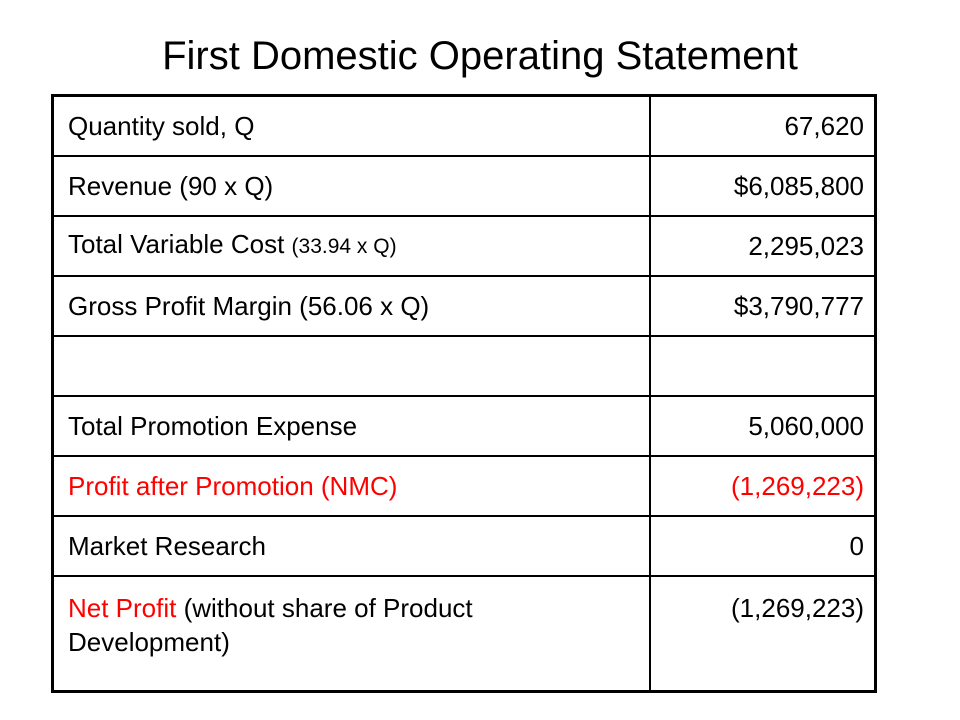 Image resolution: width=960 pixels, height=720 pixels. What do you see at coordinates (122, 607) in the screenshot?
I see `row-label-highlight: Net Profit` at bounding box center [122, 607].